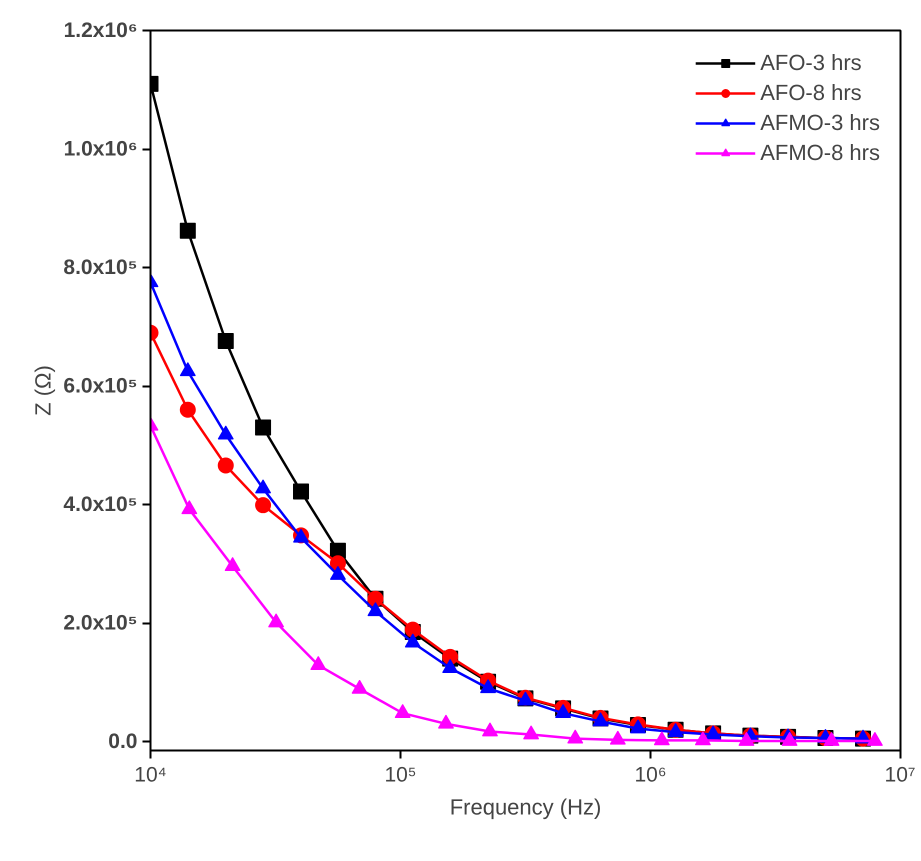 Image resolution: width=921 pixels, height=861 pixels. I want to click on y-tick-label: 2.0x10⁵, so click(100, 623).